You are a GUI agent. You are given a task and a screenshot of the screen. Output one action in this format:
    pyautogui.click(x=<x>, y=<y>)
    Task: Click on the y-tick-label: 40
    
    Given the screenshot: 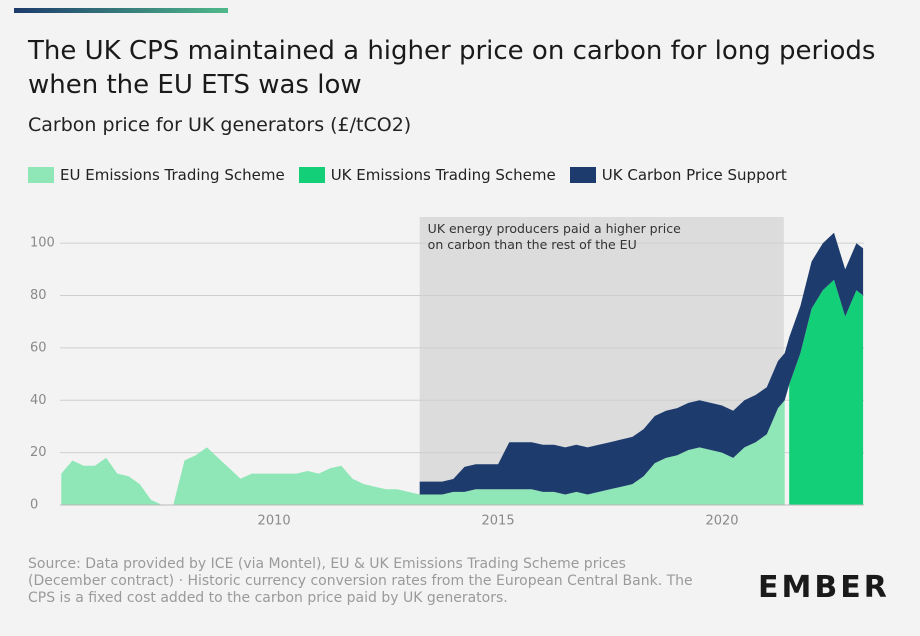 What is the action you would take?
    pyautogui.click(x=38, y=400)
    